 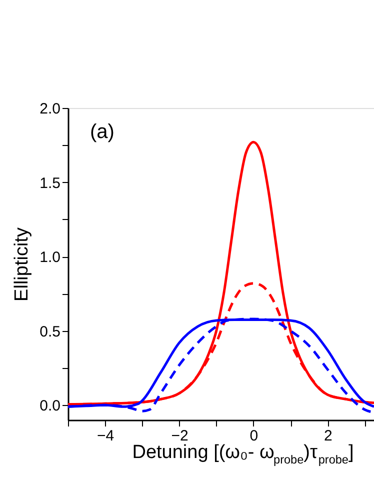 I want to click on y-tick-label: 2.0, so click(x=50, y=109).